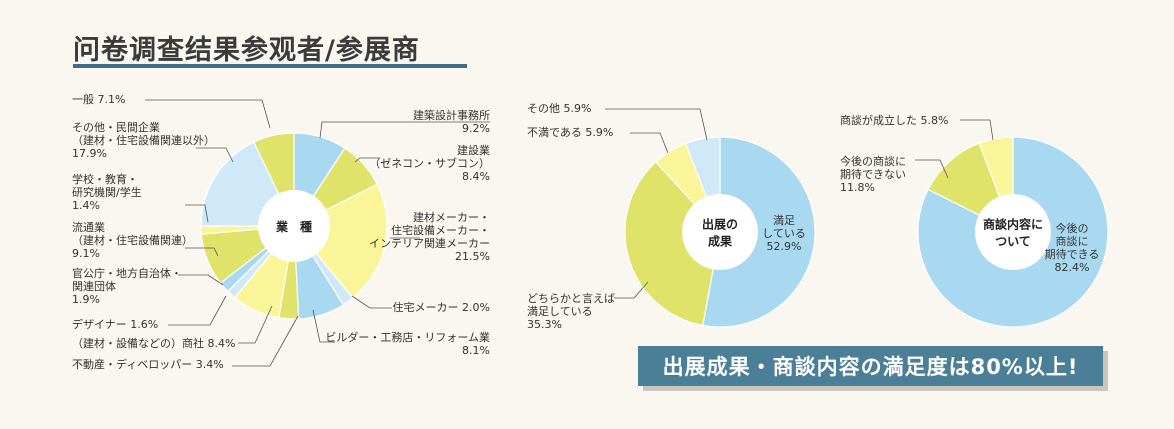 The height and width of the screenshot is (429, 1174). What do you see at coordinates (153, 343) in the screenshot?
I see `pie-label-0-6: （建材・設備などの）商社 8.4%` at bounding box center [153, 343].